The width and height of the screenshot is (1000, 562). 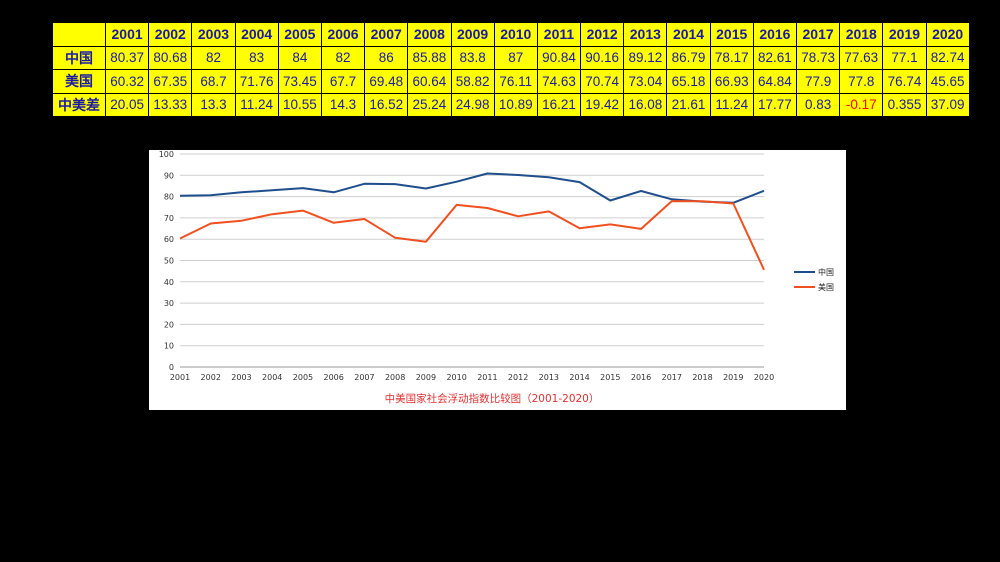 I want to click on value-cell: 73.45, so click(x=299, y=81).